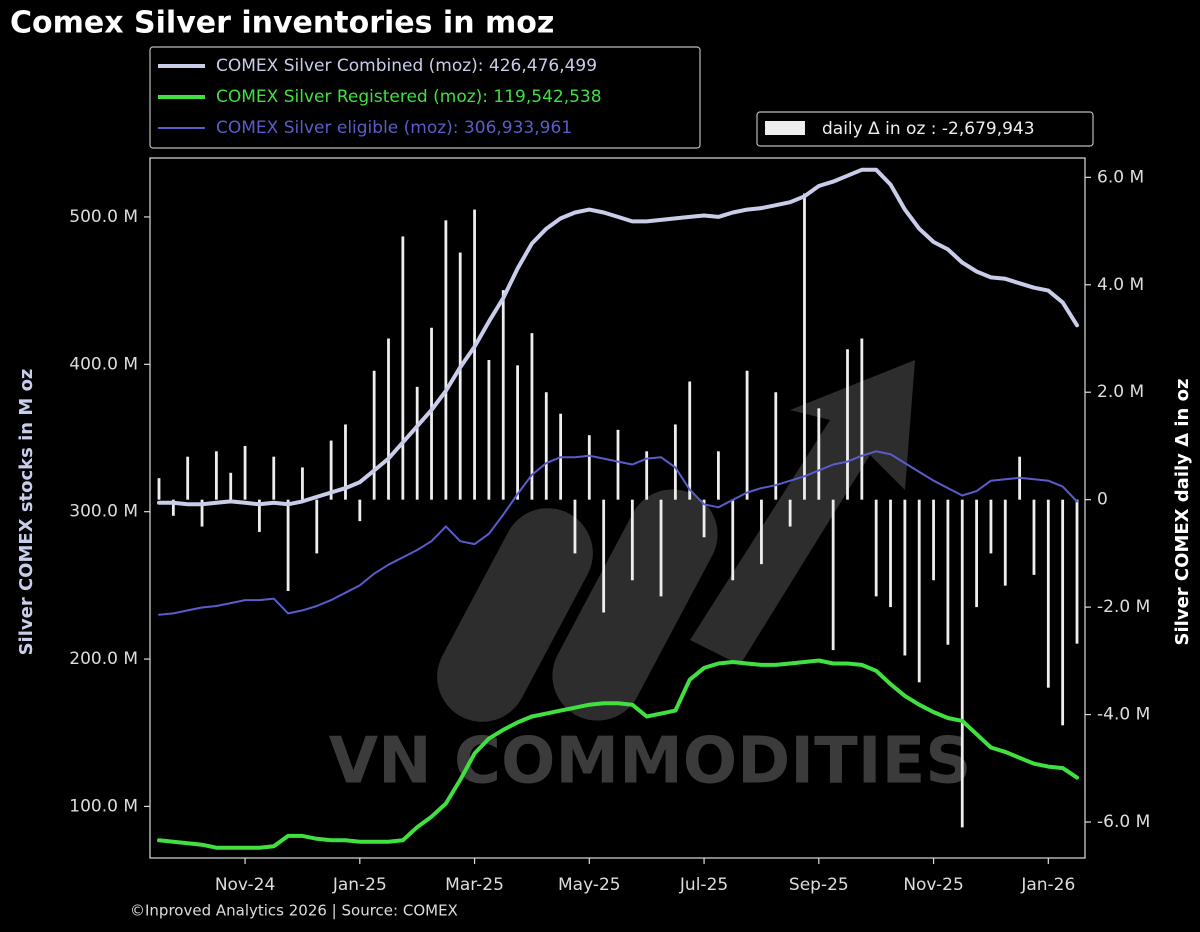  I want to click on y2-tick-label: 6.0 M, so click(1120, 177).